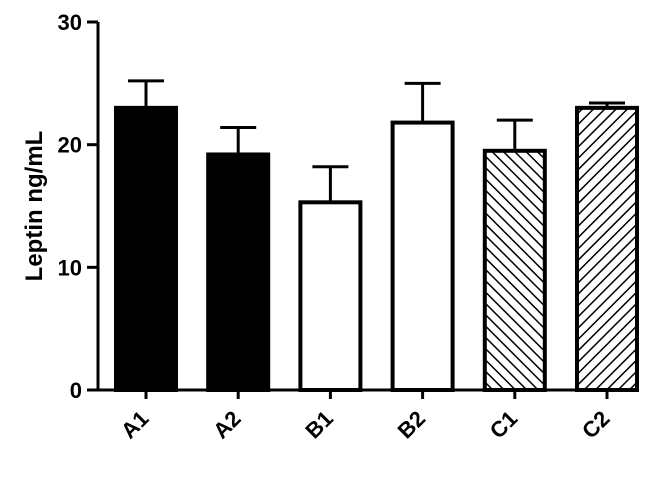 This screenshot has height=478, width=661. What do you see at coordinates (238, 272) in the screenshot?
I see `bar-a2` at bounding box center [238, 272].